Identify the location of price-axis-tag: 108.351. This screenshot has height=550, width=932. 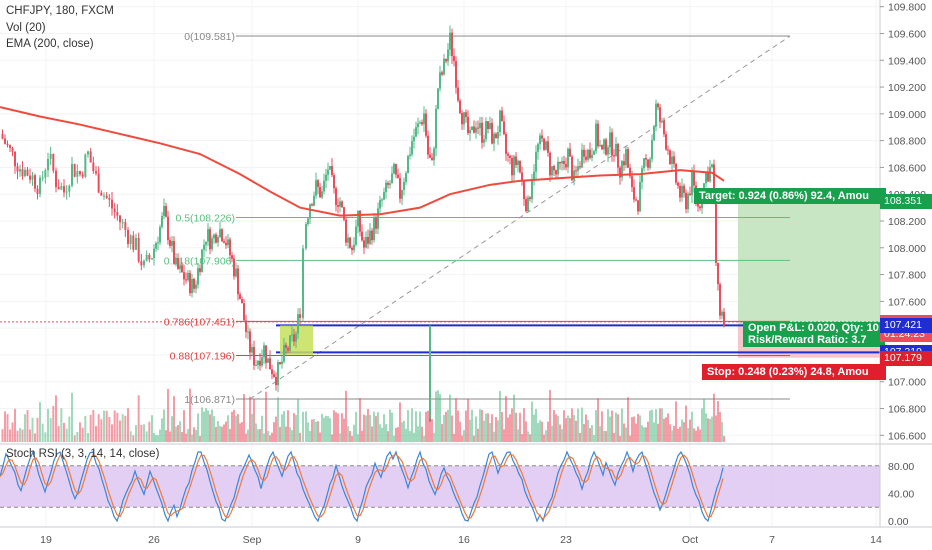
(906, 201).